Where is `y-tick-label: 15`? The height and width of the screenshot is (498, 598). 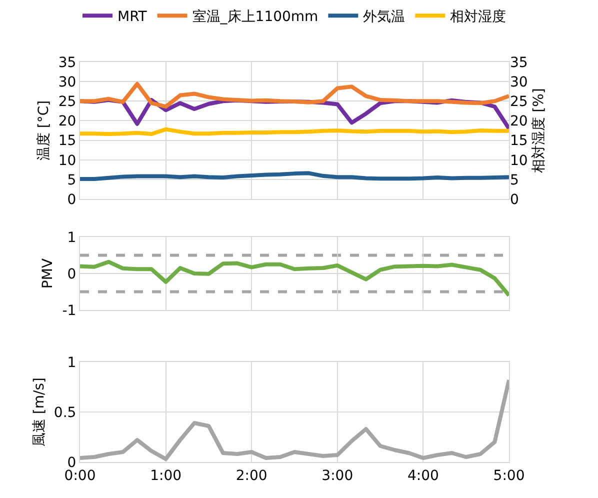 y-tick-label: 15 is located at coordinates (67, 141).